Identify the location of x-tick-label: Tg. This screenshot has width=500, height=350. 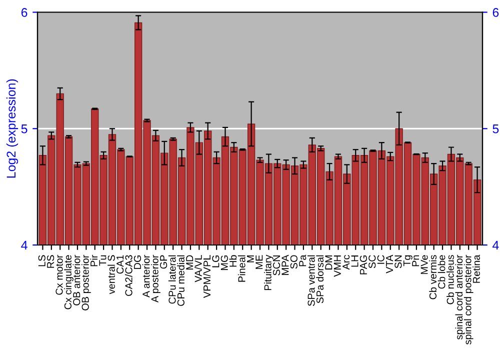
(407, 260).